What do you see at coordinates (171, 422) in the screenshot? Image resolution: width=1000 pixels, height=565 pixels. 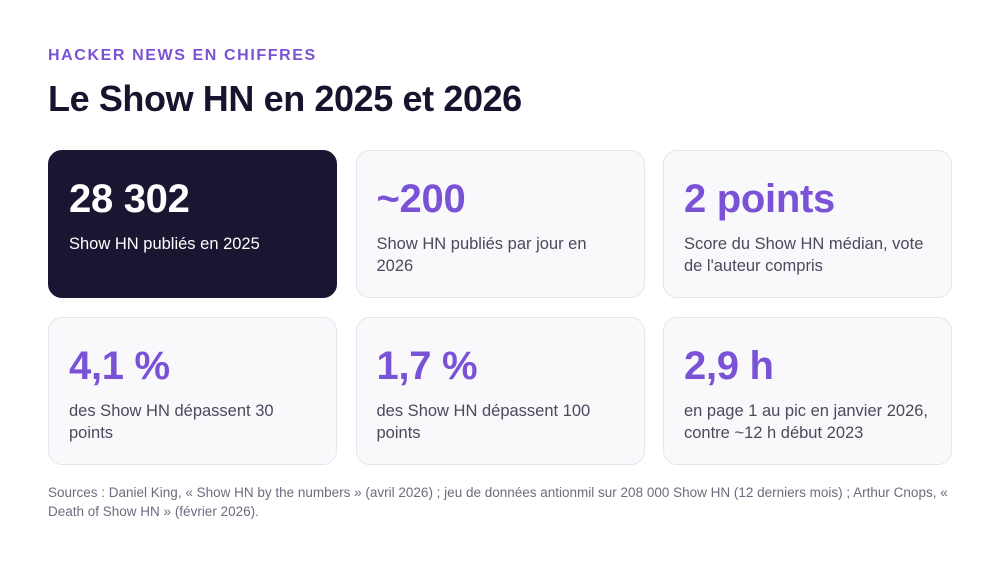 I see `stat-label: des Show HN dépassent 30 points` at bounding box center [171, 422].